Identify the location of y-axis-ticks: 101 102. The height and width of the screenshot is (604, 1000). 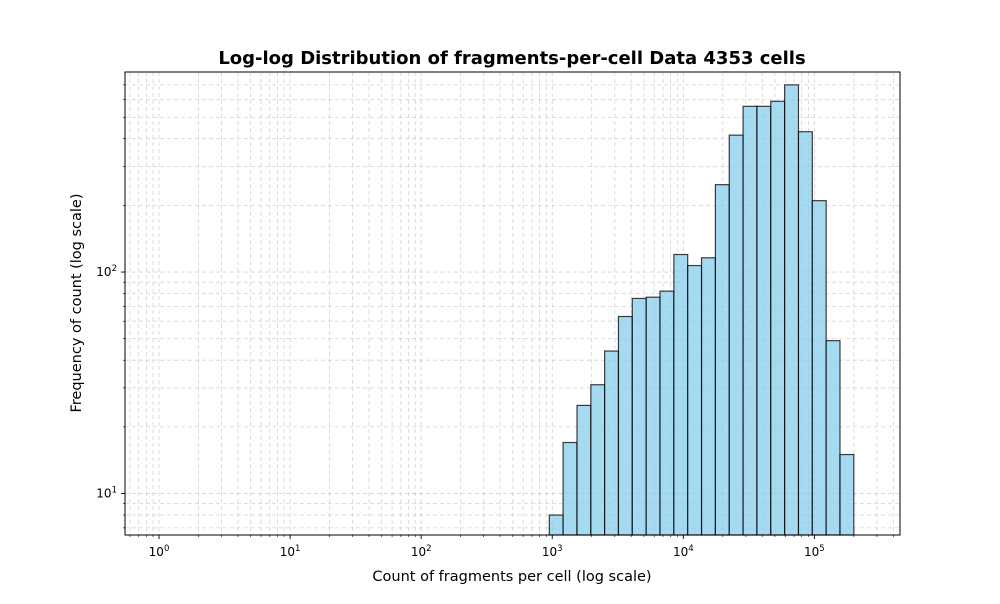
(110, 306).